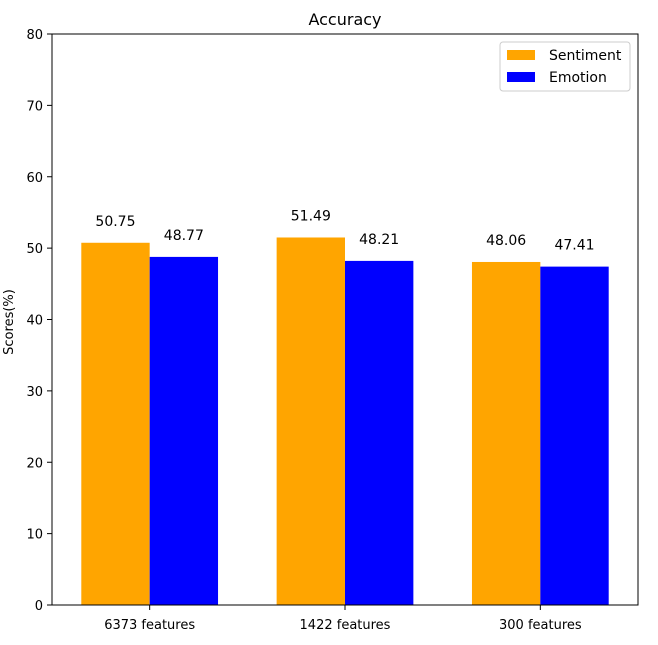 The height and width of the screenshot is (645, 658). What do you see at coordinates (184, 236) in the screenshot?
I see `data-label: 48.77` at bounding box center [184, 236].